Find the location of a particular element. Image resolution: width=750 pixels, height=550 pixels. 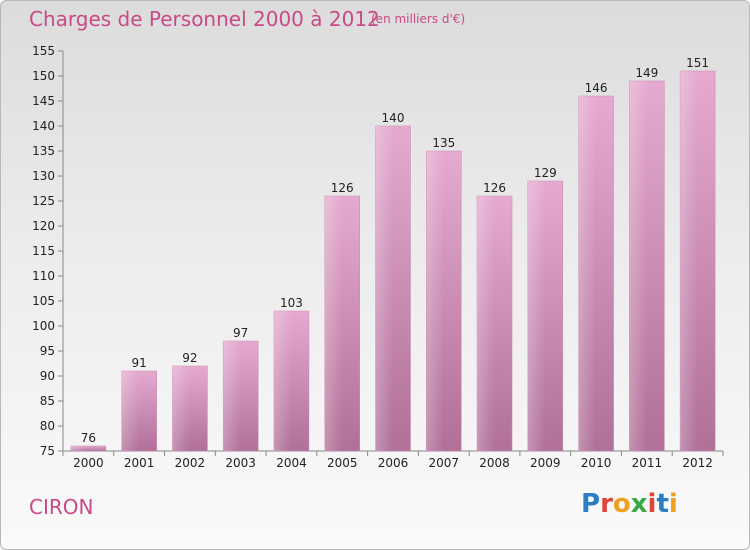

x-tick-label: 2006 is located at coordinates (393, 463).